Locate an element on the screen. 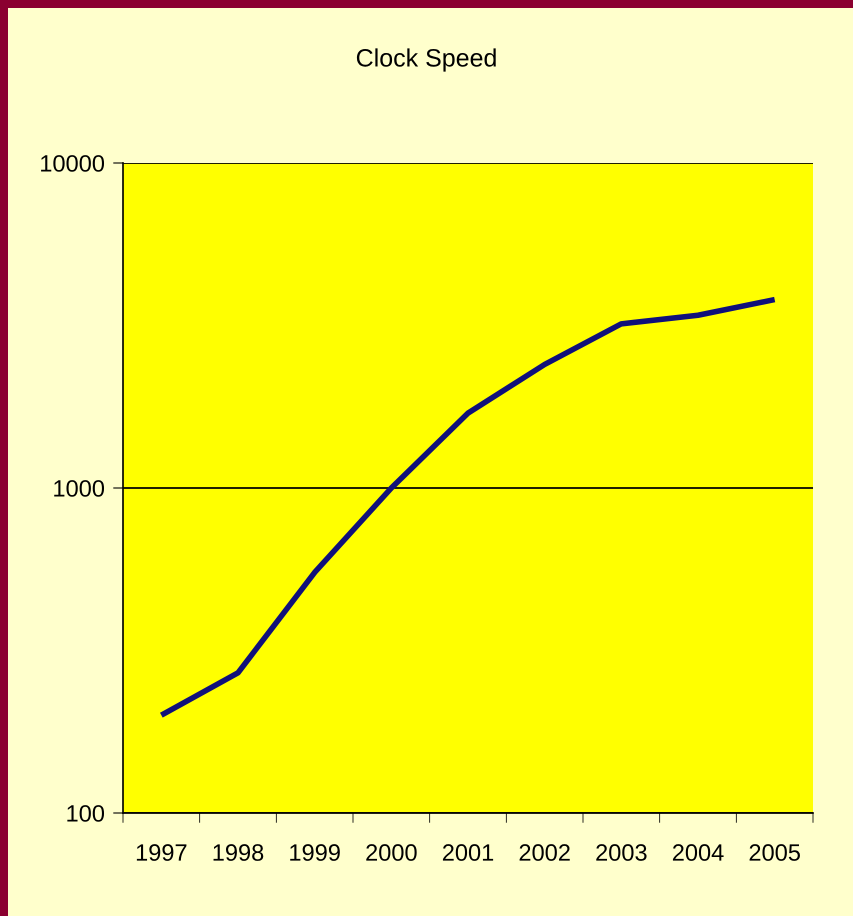 Image resolution: width=853 pixels, height=916 pixels. x-tick-label: 1998 is located at coordinates (239, 852).